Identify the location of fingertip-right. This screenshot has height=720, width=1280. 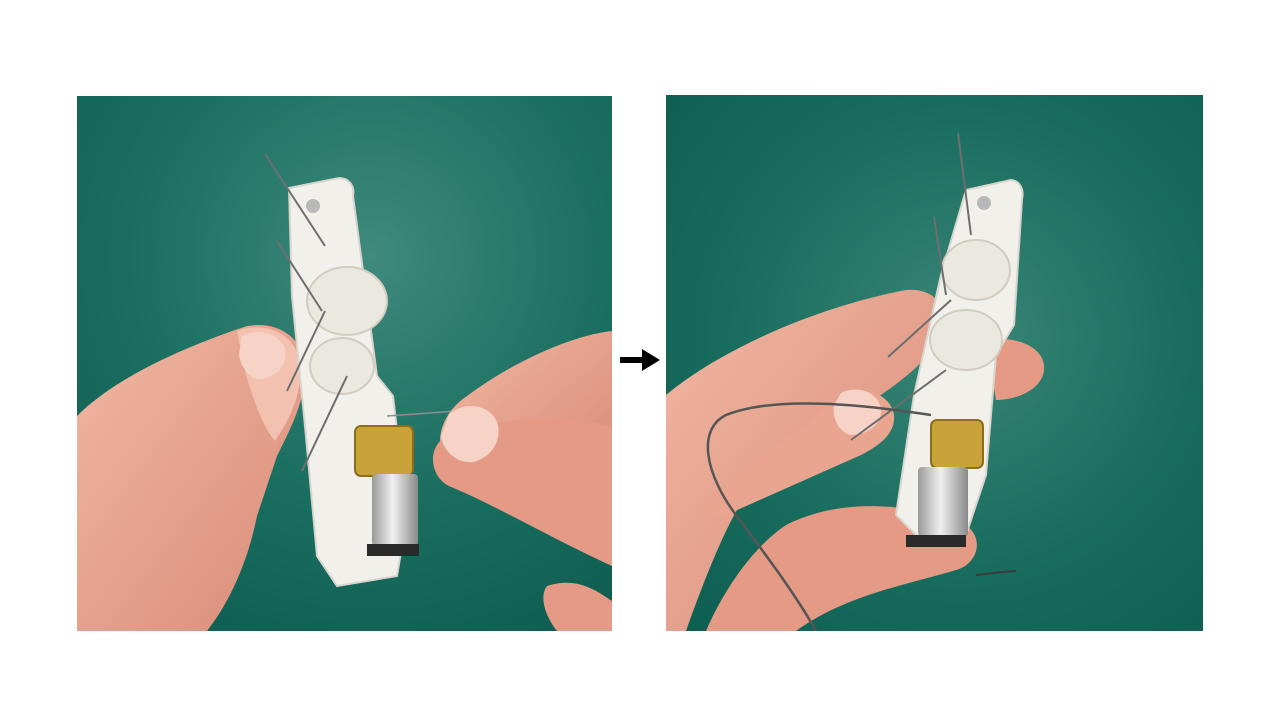
(1015, 369).